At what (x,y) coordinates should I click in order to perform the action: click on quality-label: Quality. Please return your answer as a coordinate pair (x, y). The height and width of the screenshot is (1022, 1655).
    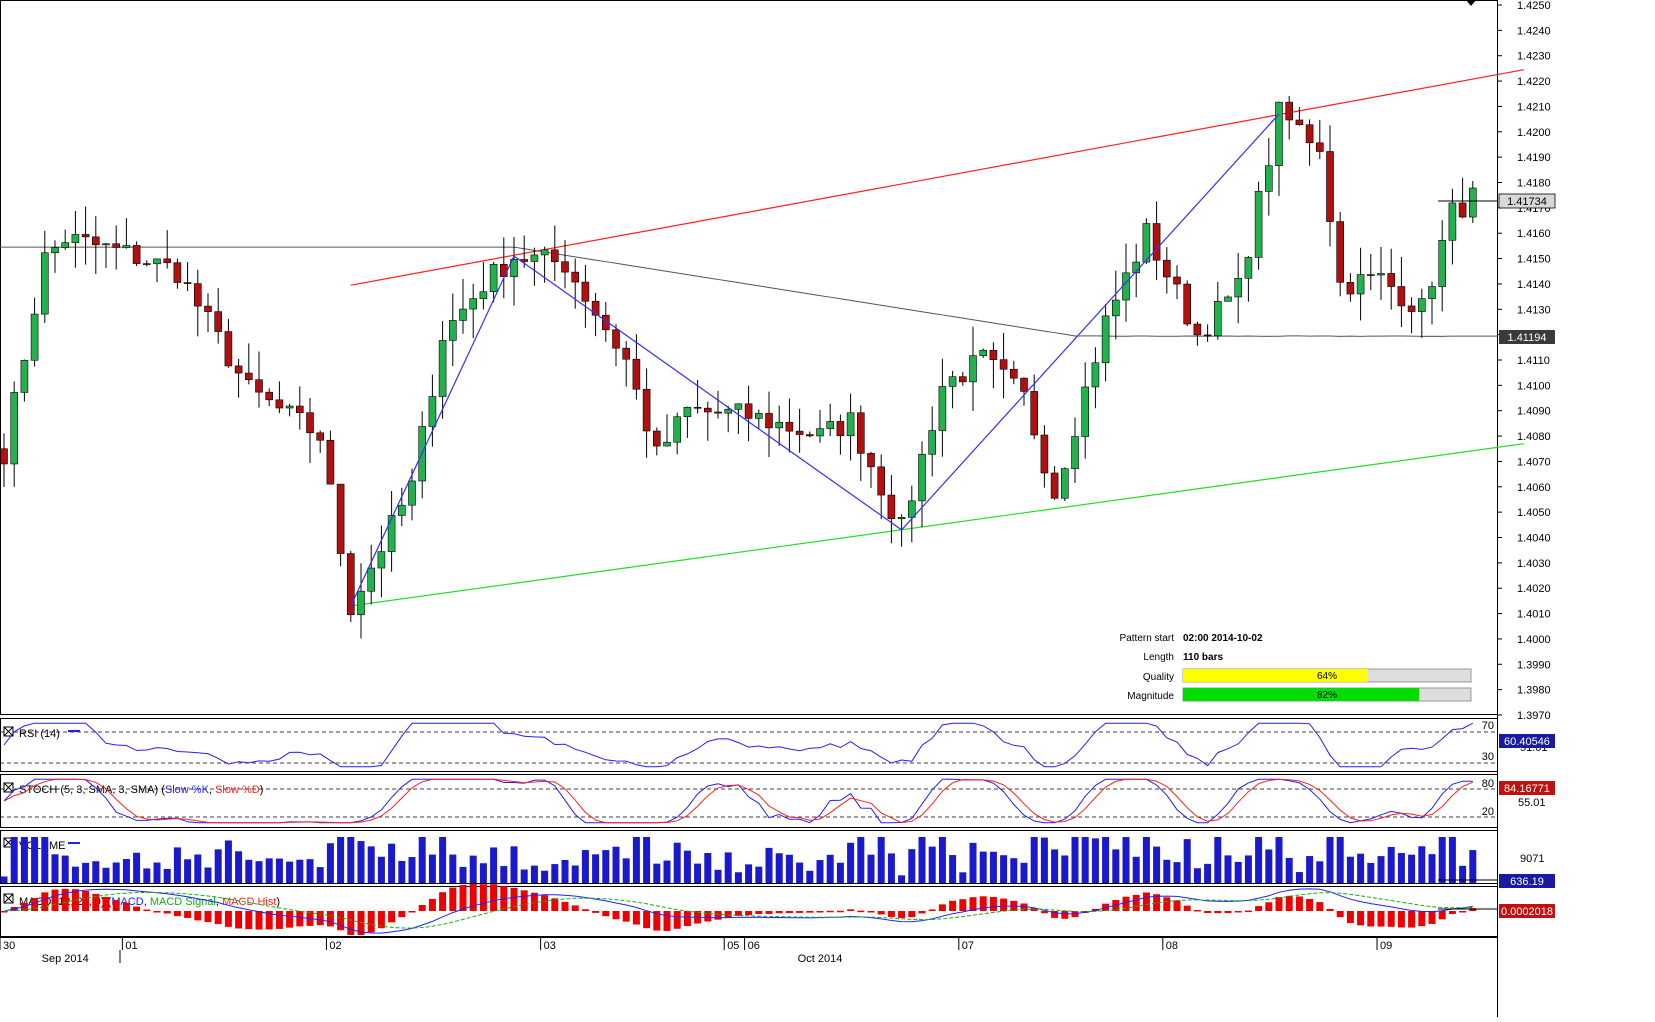
    Looking at the image, I should click on (1158, 677).